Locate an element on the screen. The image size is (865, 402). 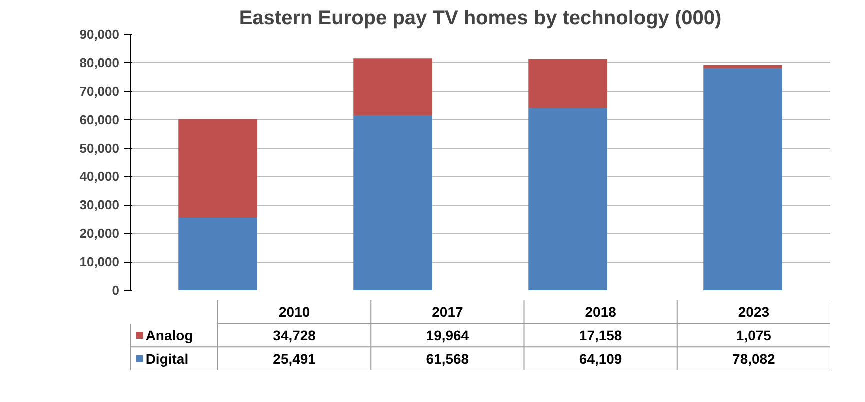
legend-label: Analog is located at coordinates (170, 336).